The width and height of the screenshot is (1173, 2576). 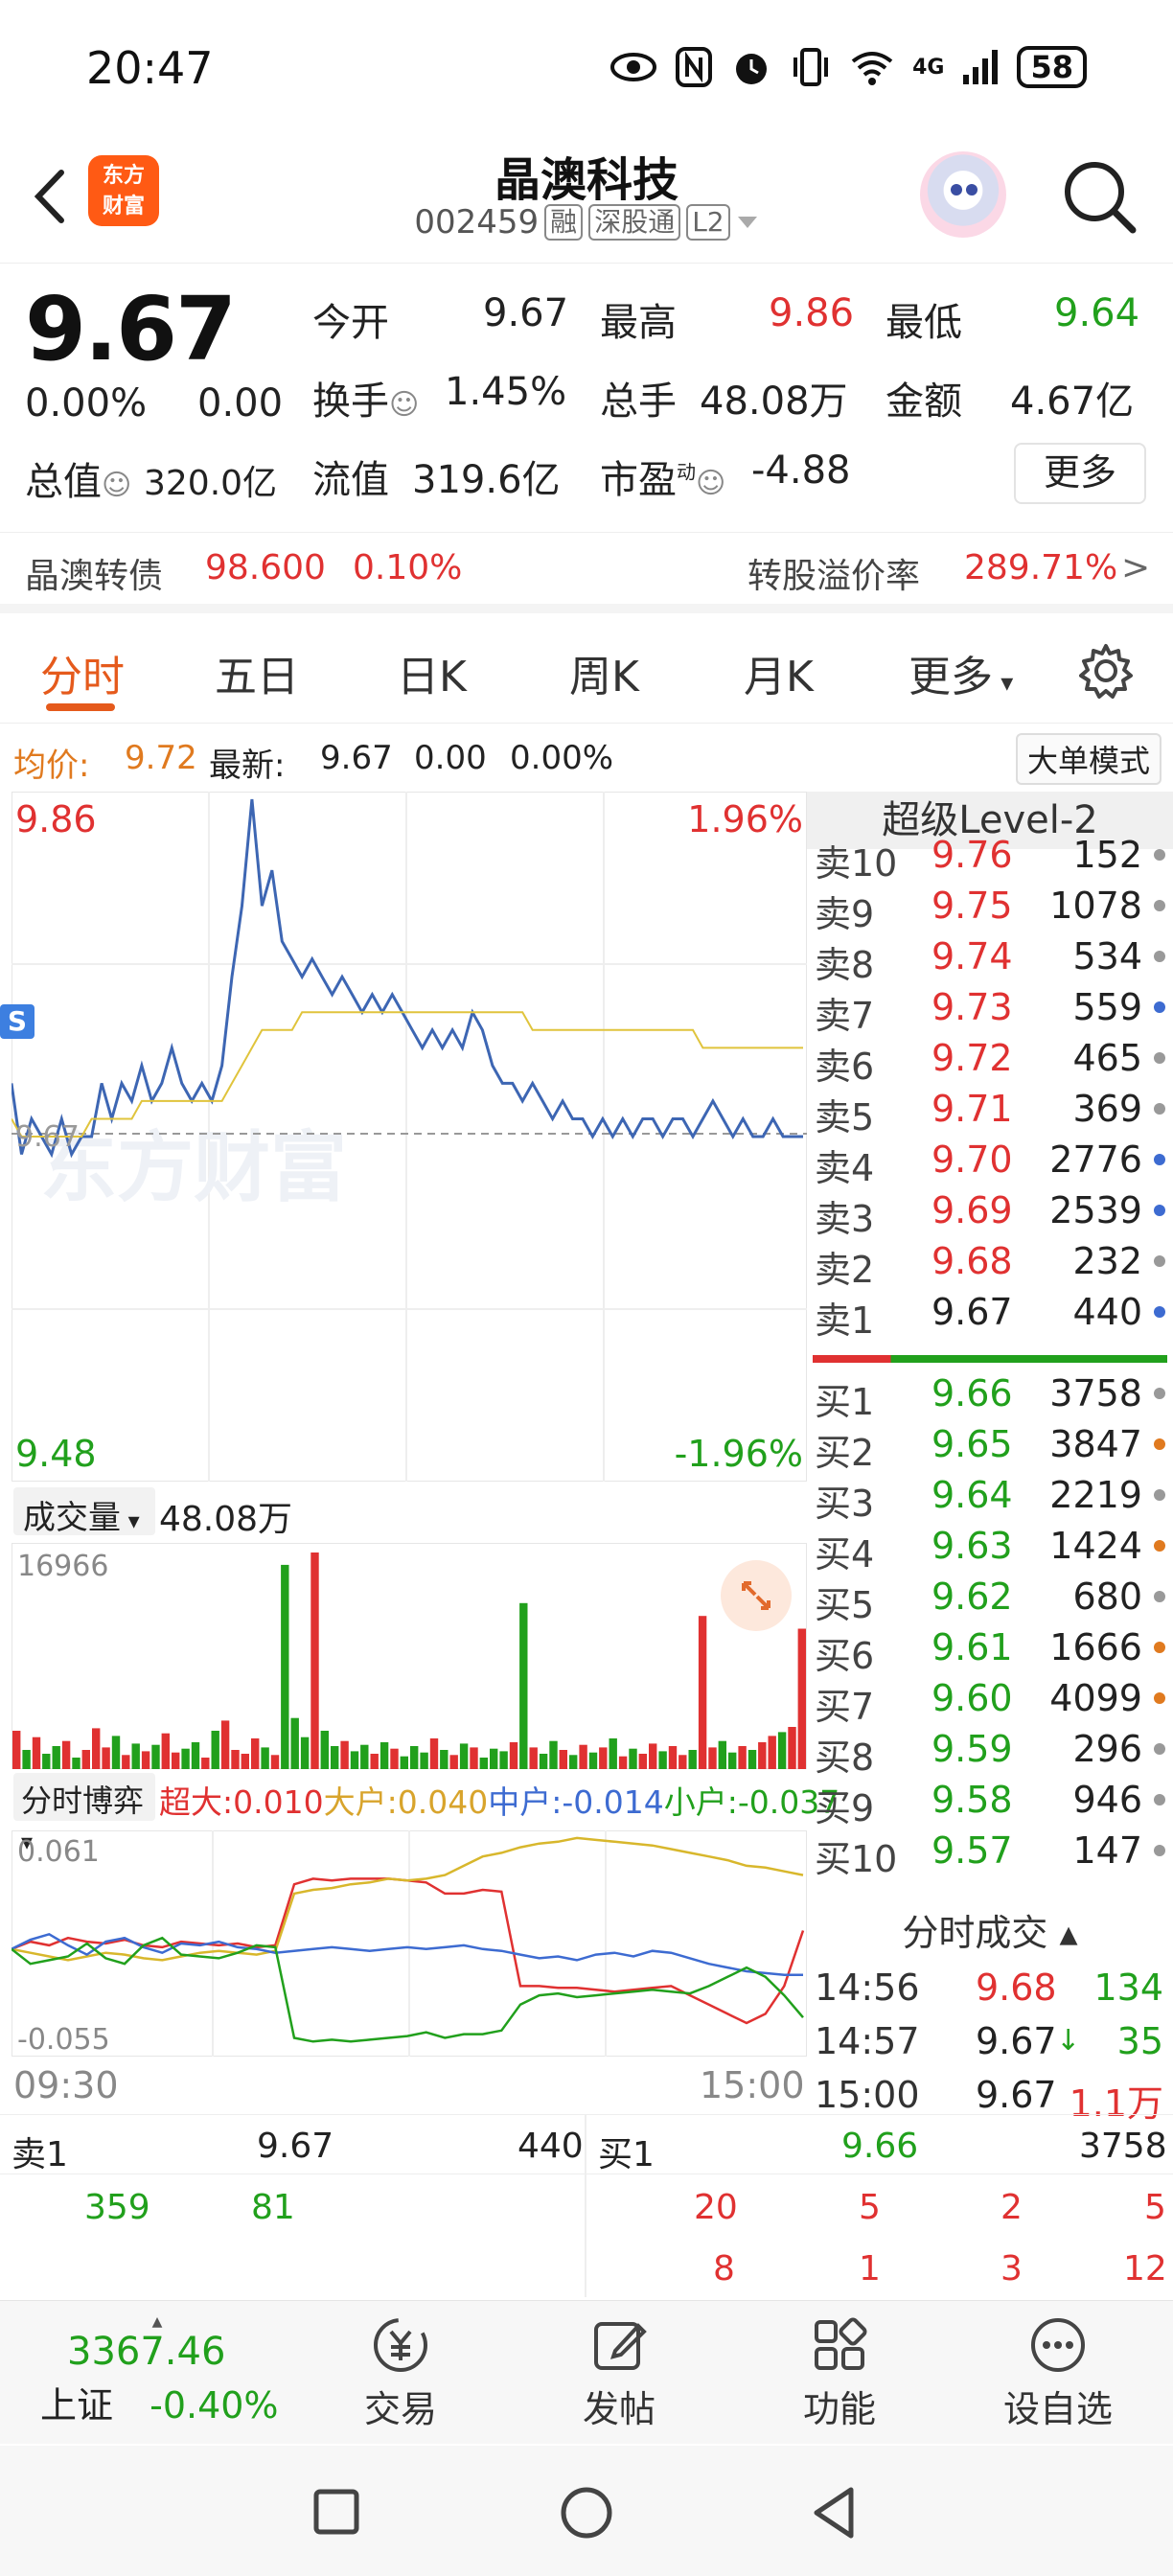 I want to click on s-marker: S, so click(x=17, y=1021).